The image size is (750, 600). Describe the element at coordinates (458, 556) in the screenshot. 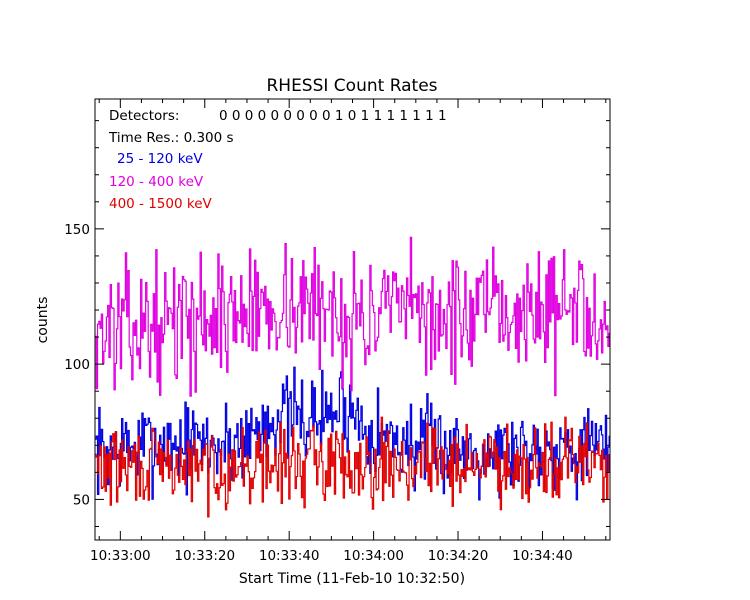

I see `x-tick-label: 10:34:20` at that location.